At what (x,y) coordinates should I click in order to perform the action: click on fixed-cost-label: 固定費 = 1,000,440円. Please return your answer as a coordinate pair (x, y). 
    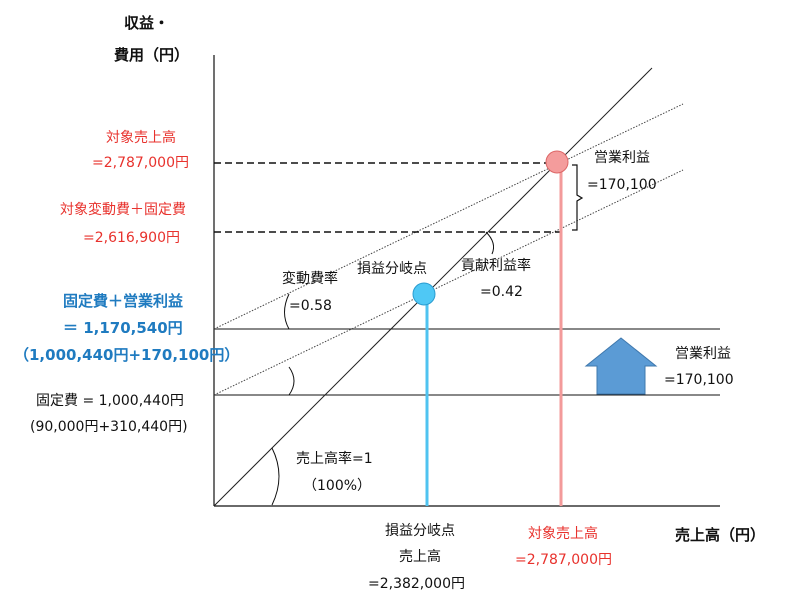
    Looking at the image, I should click on (110, 401).